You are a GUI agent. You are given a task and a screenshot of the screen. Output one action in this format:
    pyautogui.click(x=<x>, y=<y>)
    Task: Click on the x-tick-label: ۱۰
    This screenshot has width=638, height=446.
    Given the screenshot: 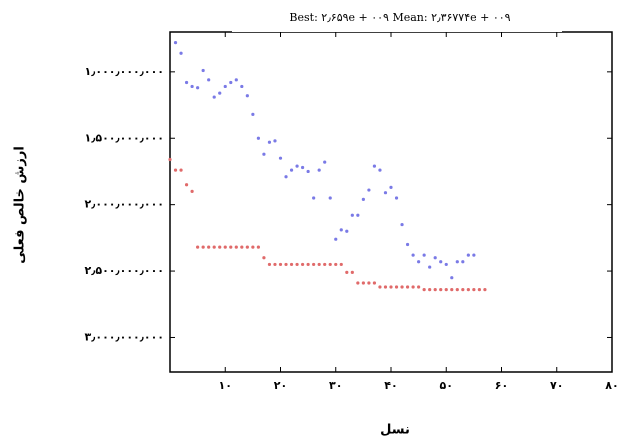 What is the action you would take?
    pyautogui.click(x=225, y=385)
    